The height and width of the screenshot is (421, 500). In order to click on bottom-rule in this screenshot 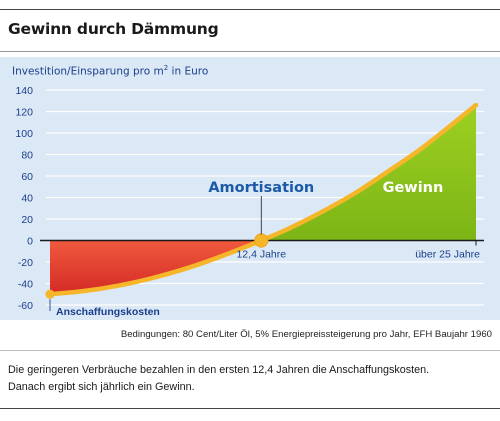, I will do `click(250, 408)`.